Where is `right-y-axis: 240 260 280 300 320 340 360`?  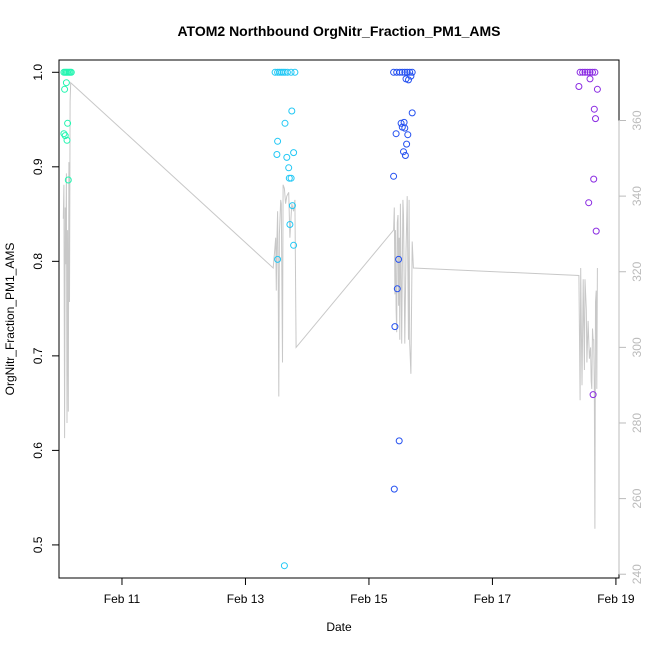
right-y-axis: 240 260 280 300 320 340 360 is located at coordinates (631, 347).